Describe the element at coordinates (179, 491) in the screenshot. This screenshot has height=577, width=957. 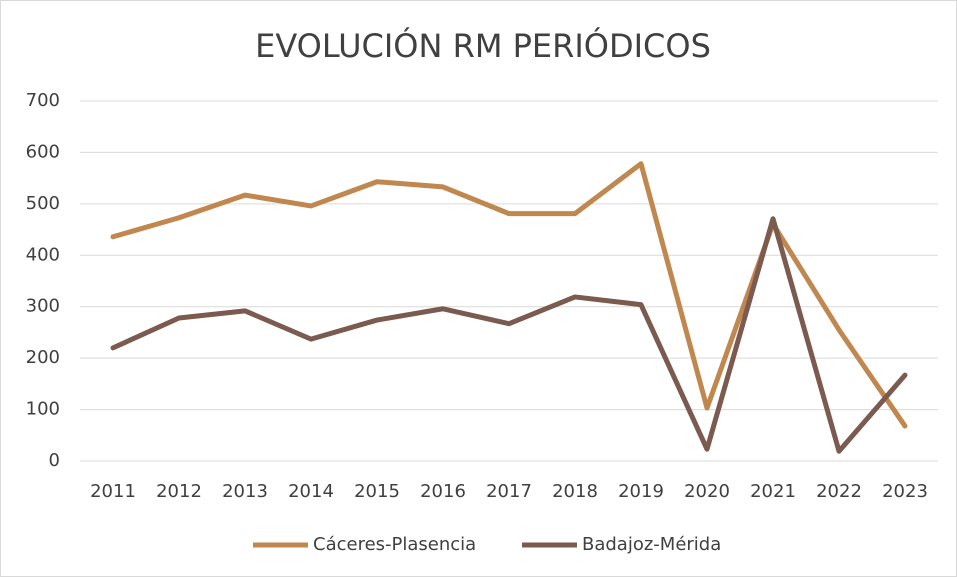
I see `x-tick-label: 2012` at that location.